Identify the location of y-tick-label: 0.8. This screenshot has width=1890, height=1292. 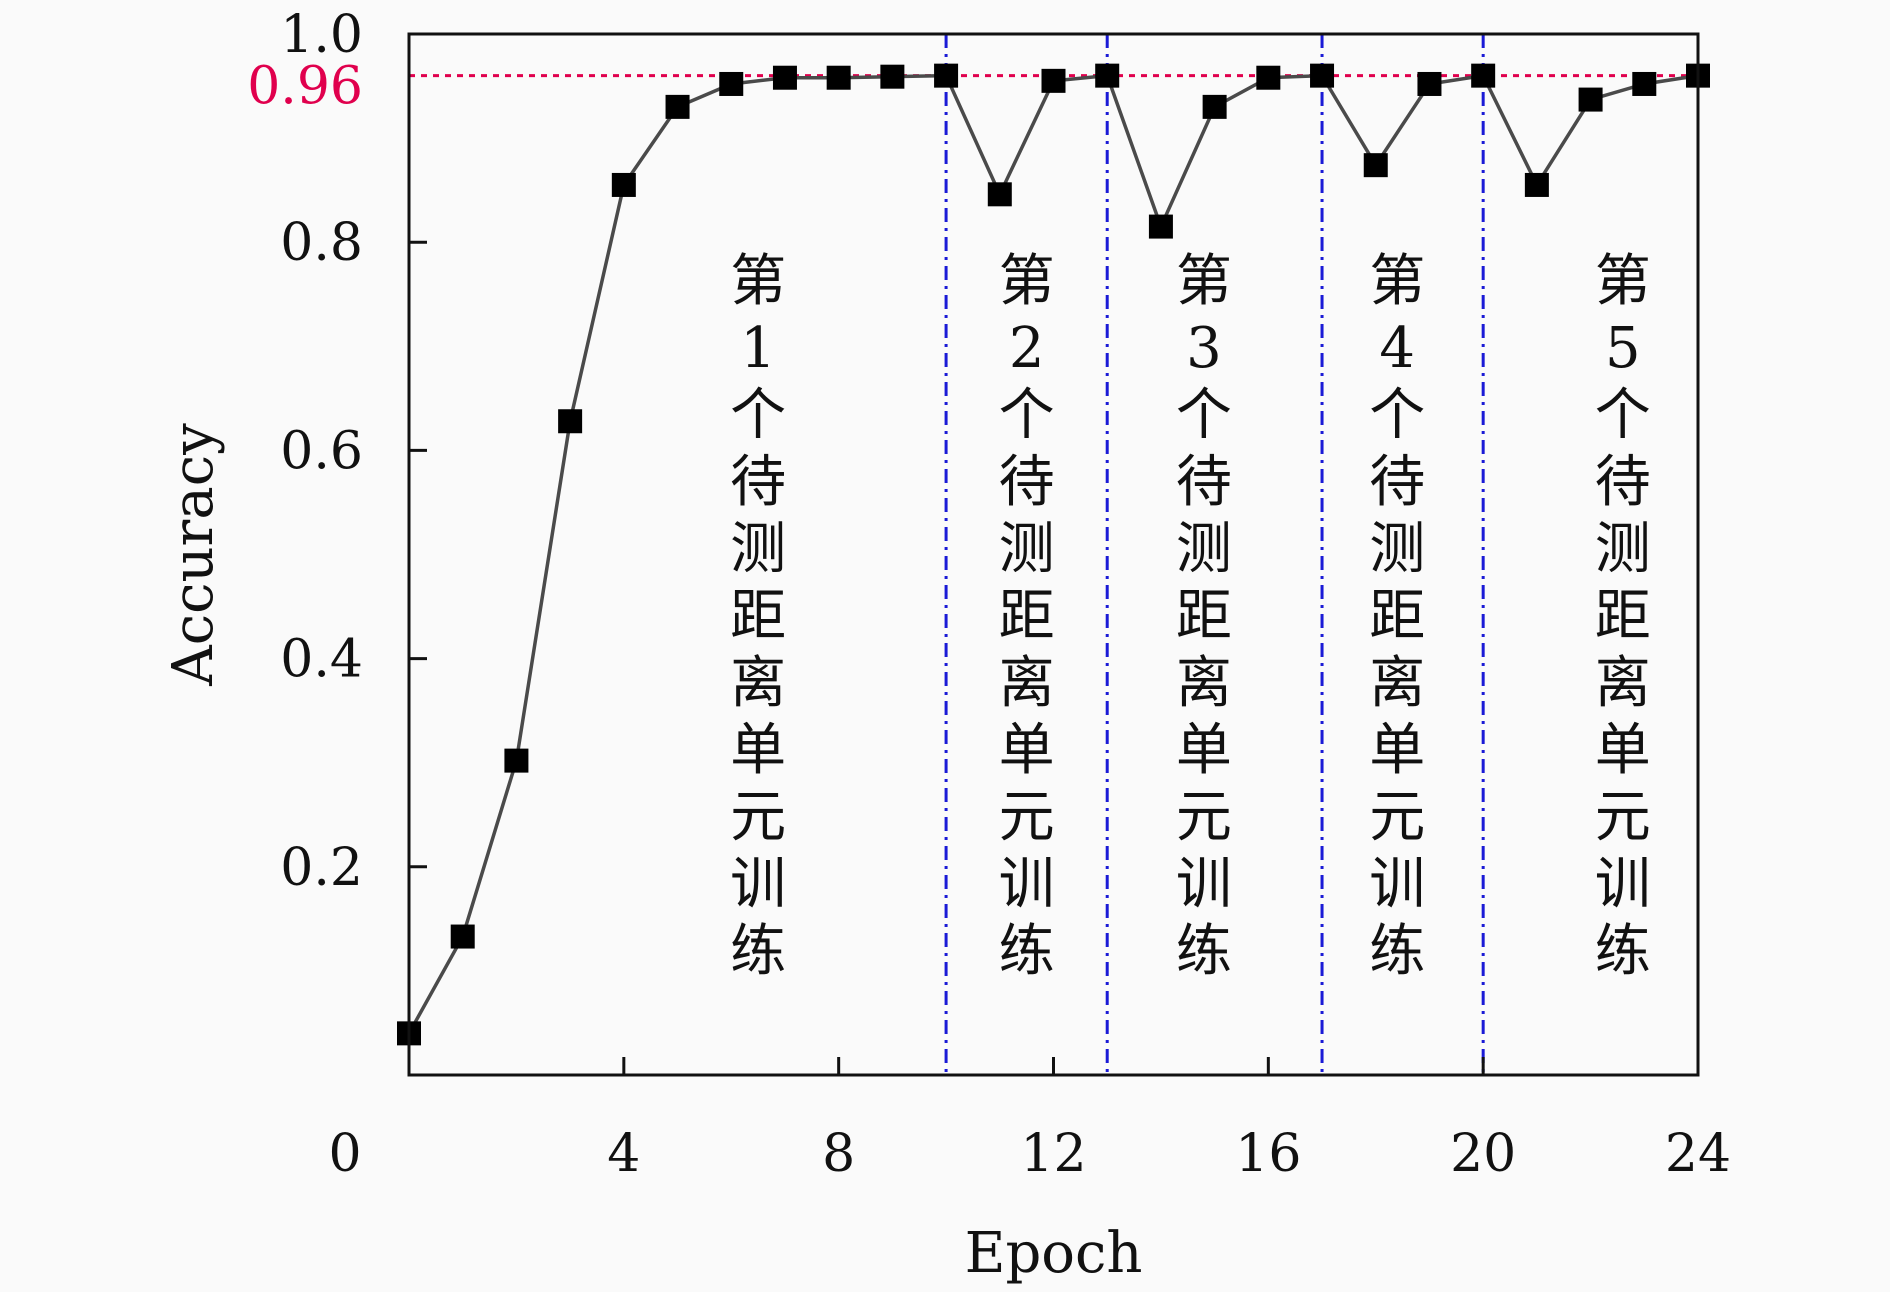
(321, 243).